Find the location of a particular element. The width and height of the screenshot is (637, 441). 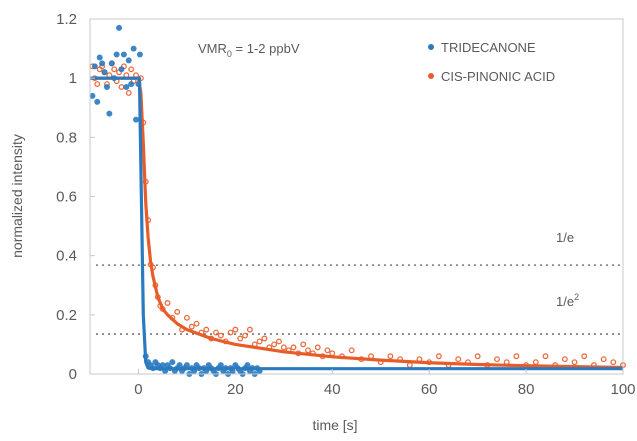

x-tick-label: 0 is located at coordinates (138, 389).